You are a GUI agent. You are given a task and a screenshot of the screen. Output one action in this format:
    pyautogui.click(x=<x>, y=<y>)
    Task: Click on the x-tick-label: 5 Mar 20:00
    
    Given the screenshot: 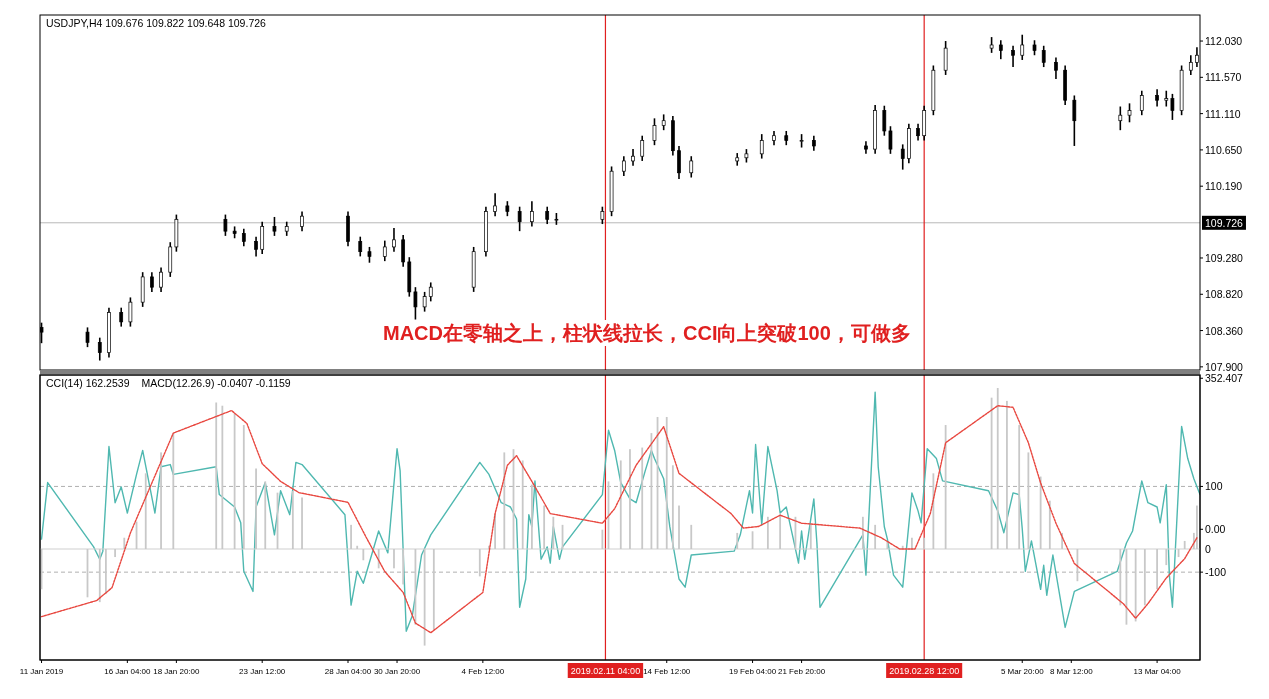 What is the action you would take?
    pyautogui.click(x=1022, y=671)
    